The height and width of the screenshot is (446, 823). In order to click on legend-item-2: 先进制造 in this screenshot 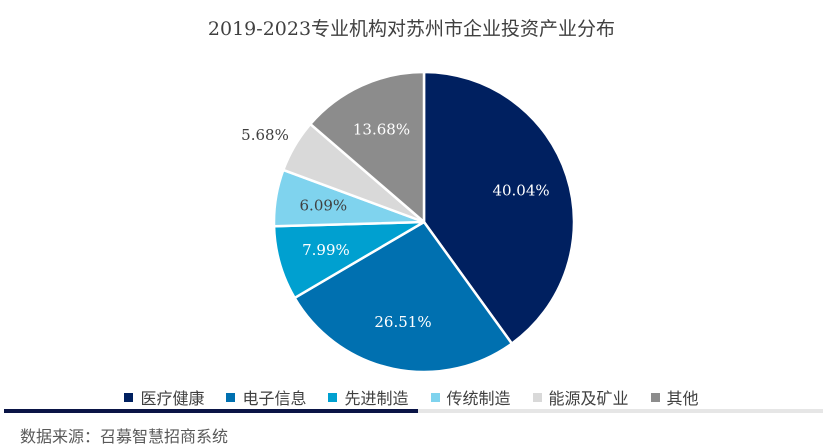, I will do `click(368, 397)`.